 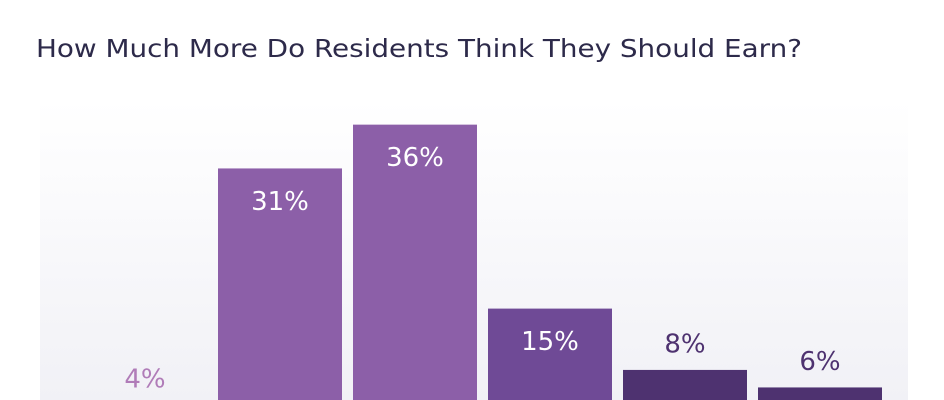 What do you see at coordinates (144, 379) in the screenshot?
I see `value-label: 4%` at bounding box center [144, 379].